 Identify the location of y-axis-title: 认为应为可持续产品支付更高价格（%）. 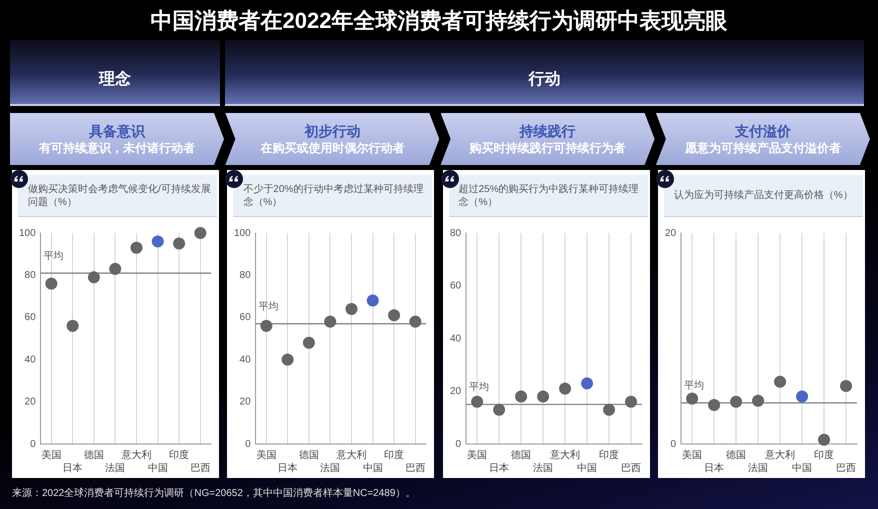
(763, 195).